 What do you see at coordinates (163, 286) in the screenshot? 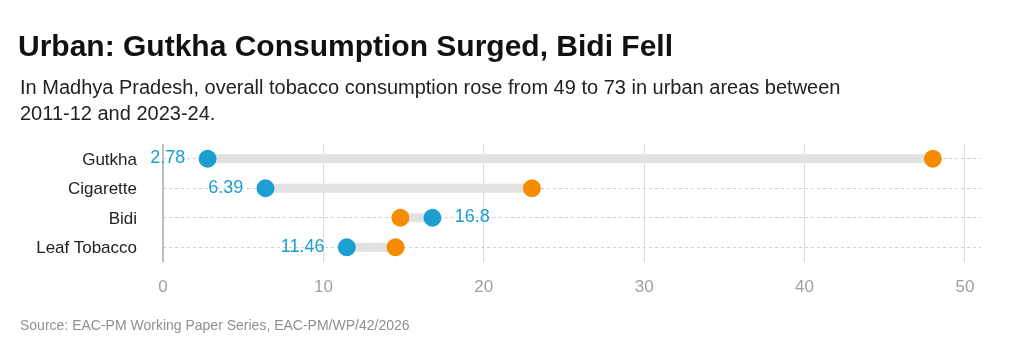
I see `x-tick-label: 0` at bounding box center [163, 286].